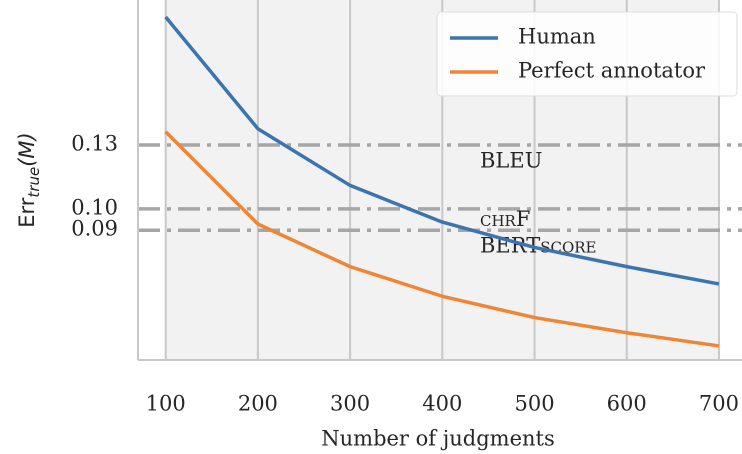 The height and width of the screenshot is (454, 742). I want to click on y-tick-label: 0.10, so click(94, 207).